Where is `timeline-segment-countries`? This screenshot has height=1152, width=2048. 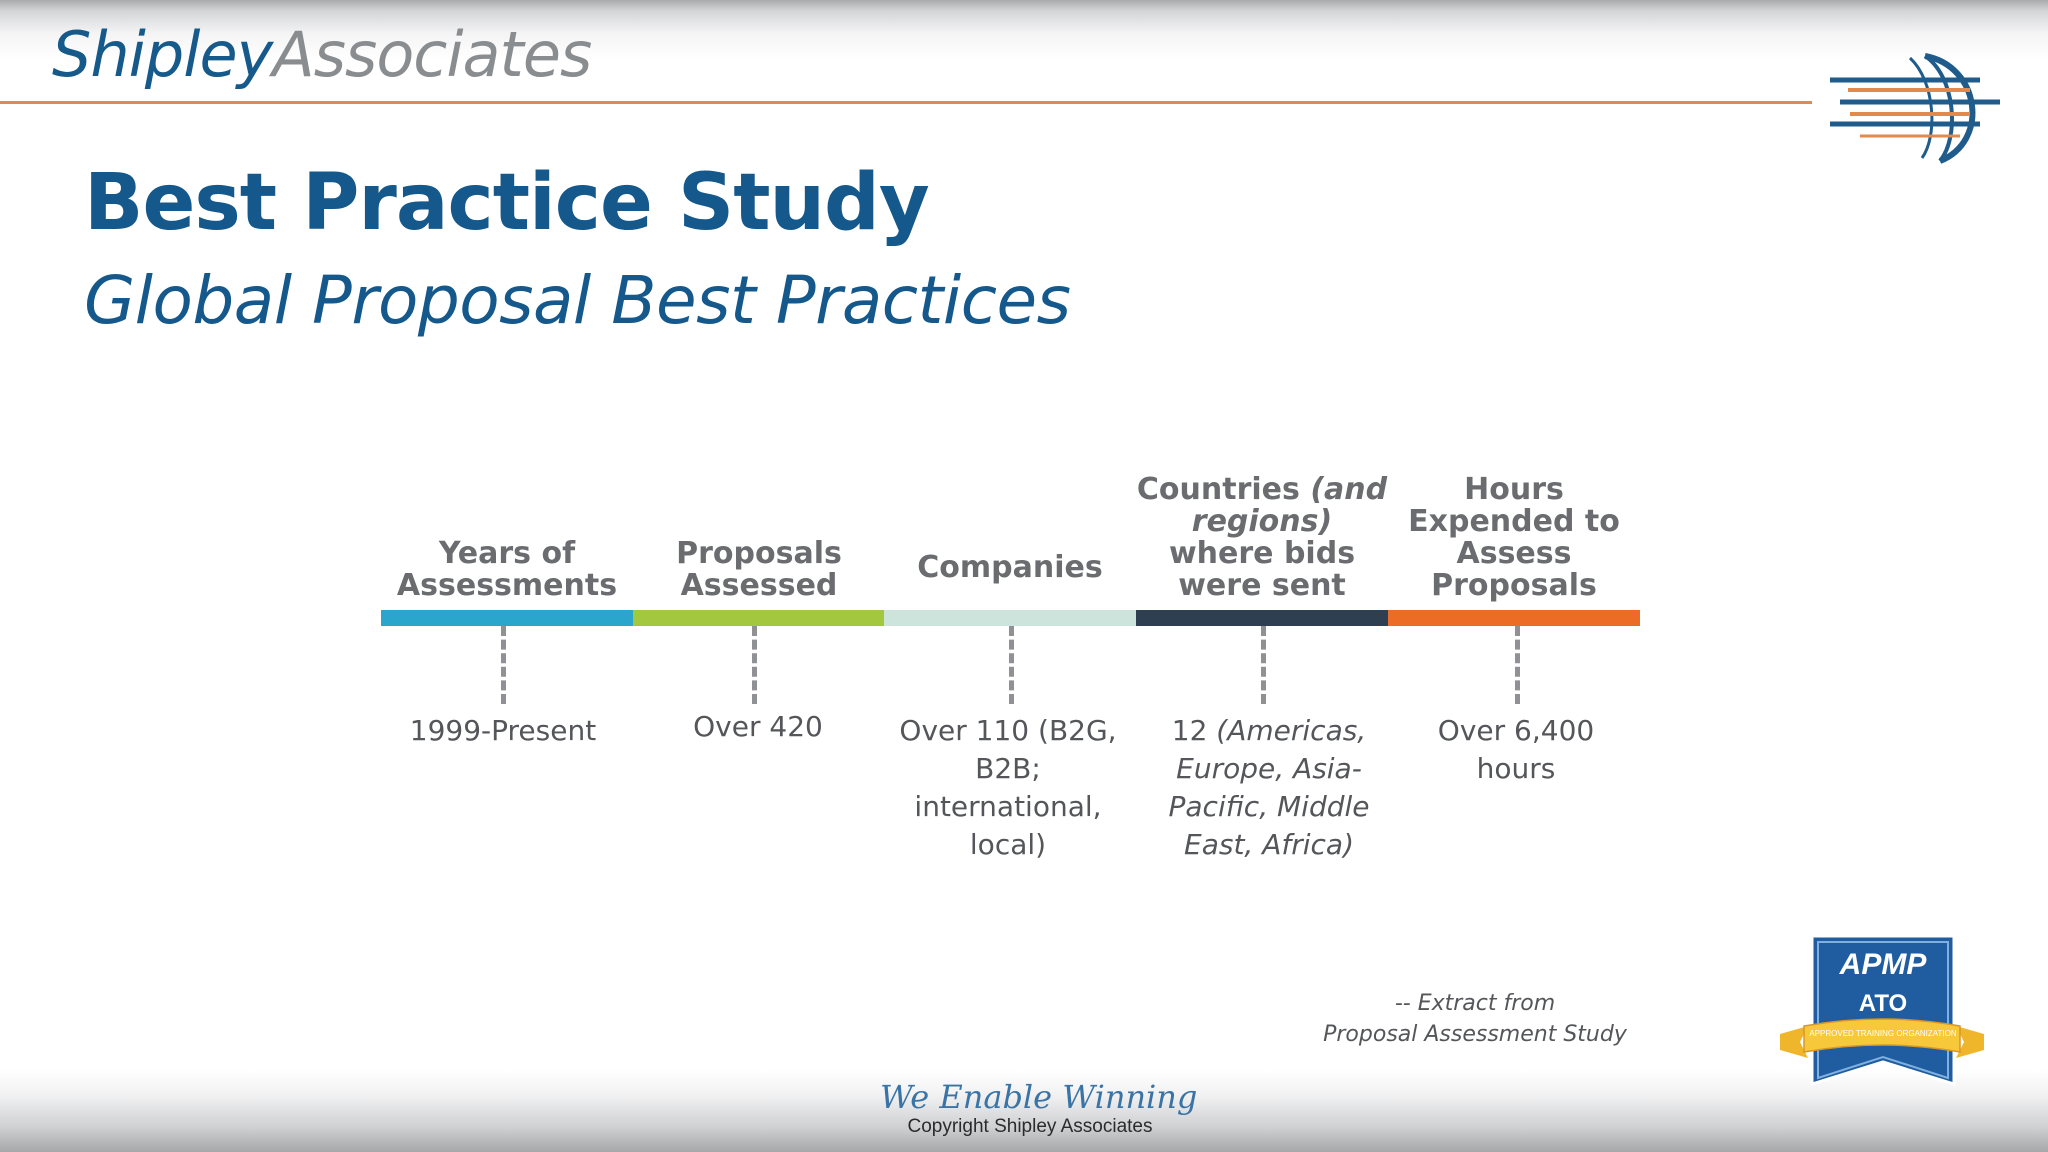 timeline-segment-countries is located at coordinates (1262, 618).